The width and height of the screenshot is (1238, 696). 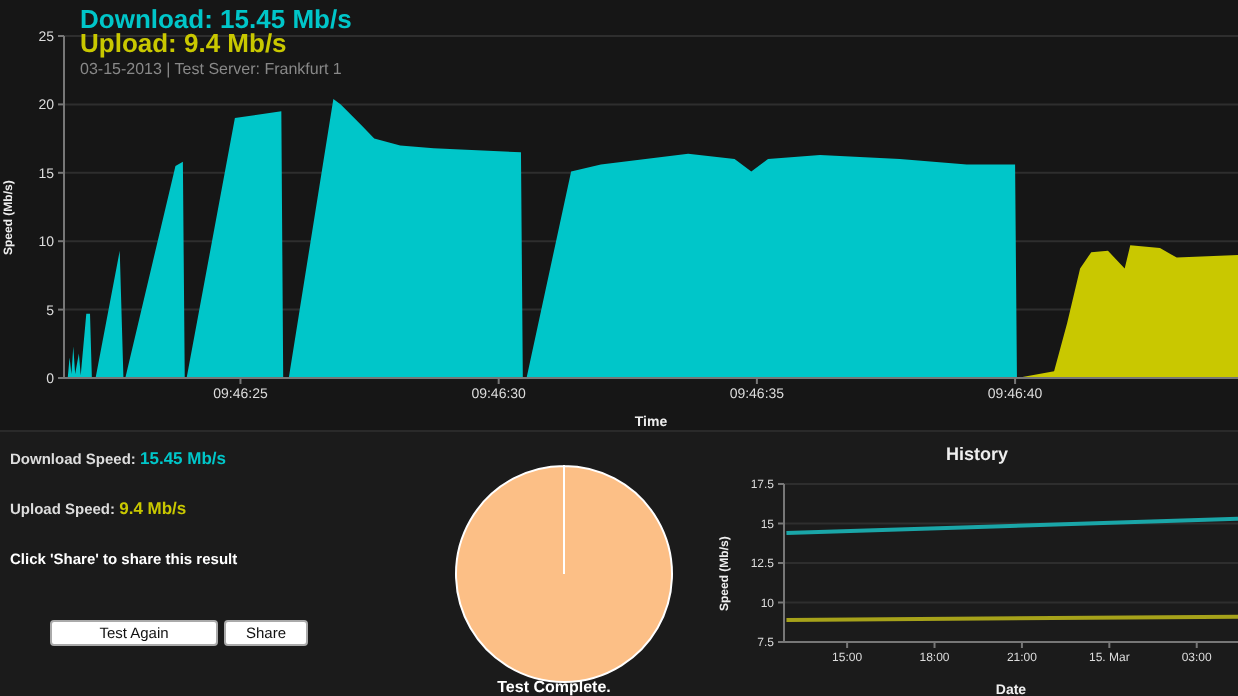 What do you see at coordinates (212, 69) in the screenshot?
I see `text: 03-15-2013 | Test Server: Frankfurt 1` at bounding box center [212, 69].